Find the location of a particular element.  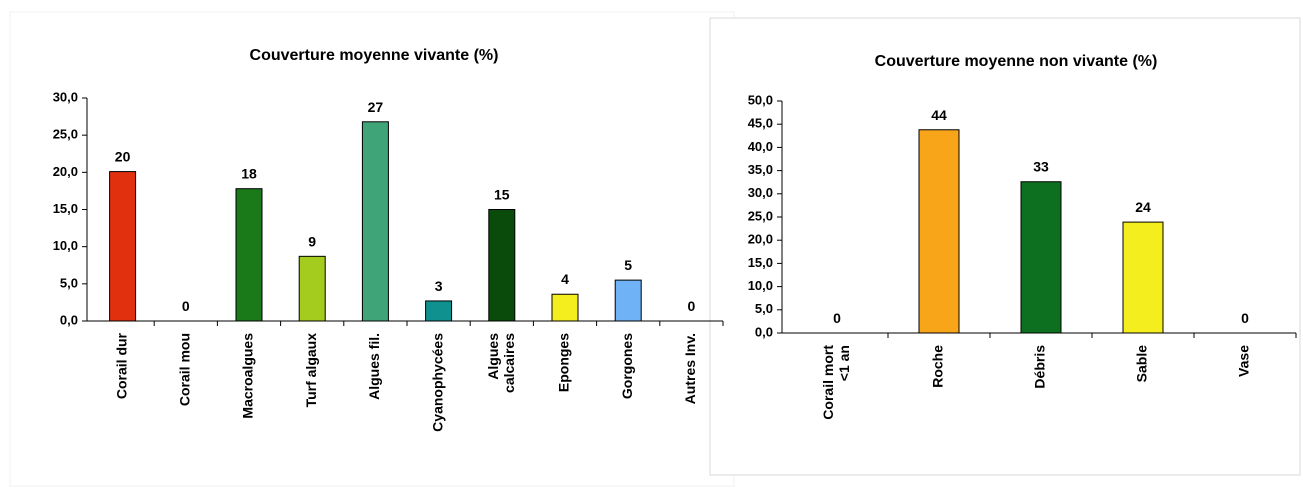

x-tick-group: Gorgones is located at coordinates (627, 366).